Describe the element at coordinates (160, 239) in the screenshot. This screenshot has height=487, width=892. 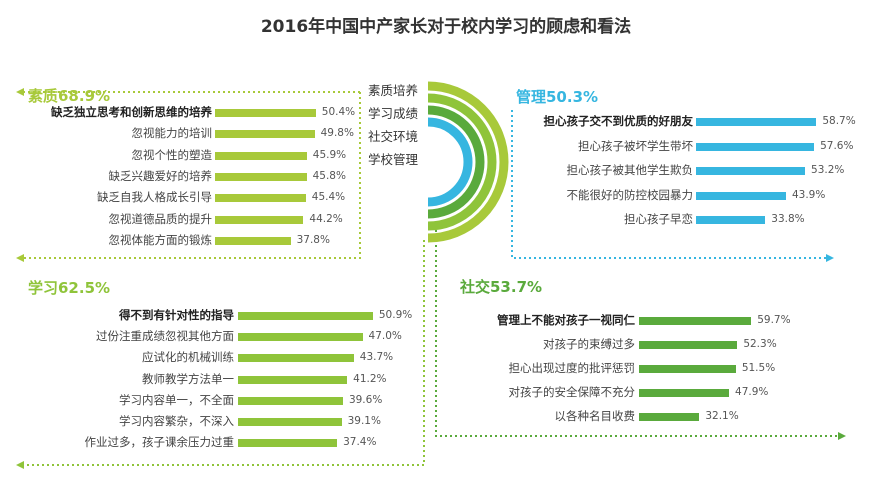
I see `category-label: 忽视体能方面的锻炼` at that location.